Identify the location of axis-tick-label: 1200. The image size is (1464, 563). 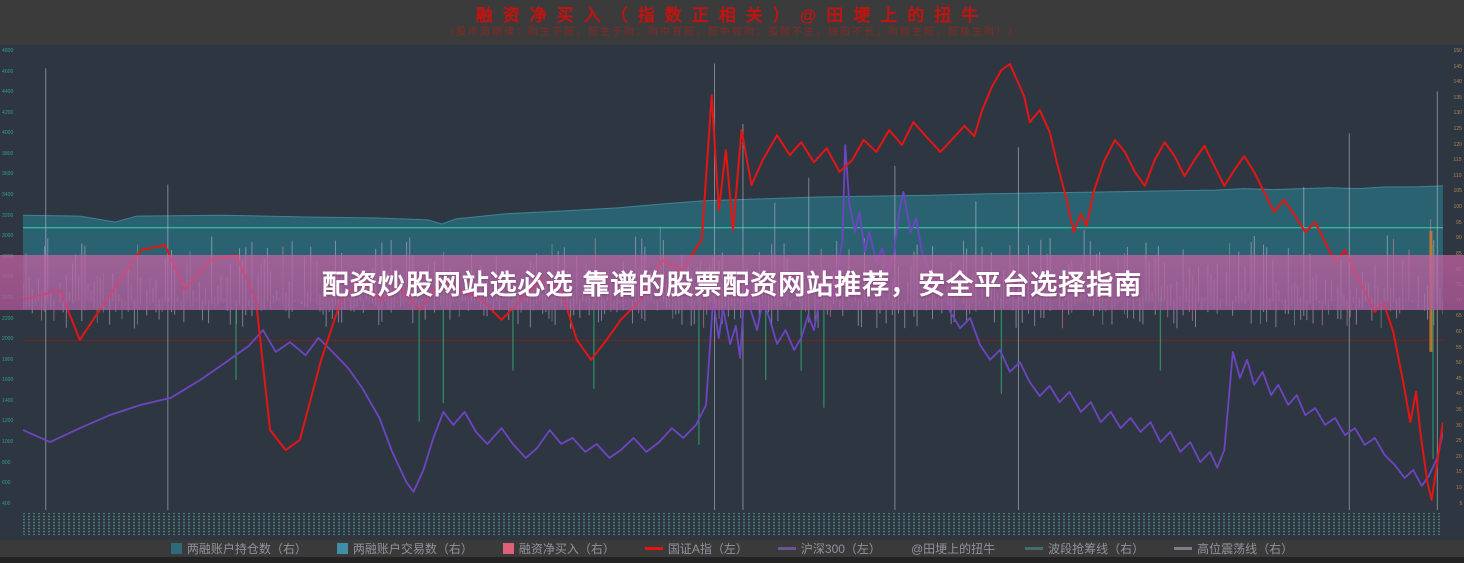
(8, 421).